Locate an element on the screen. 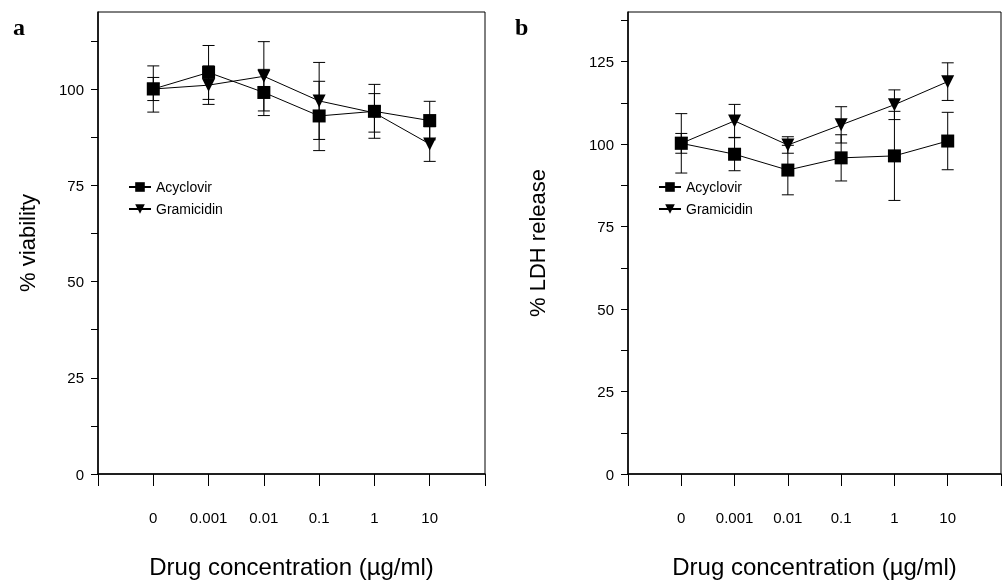 The width and height of the screenshot is (1005, 583). chart-title: a is located at coordinates (19, 27).